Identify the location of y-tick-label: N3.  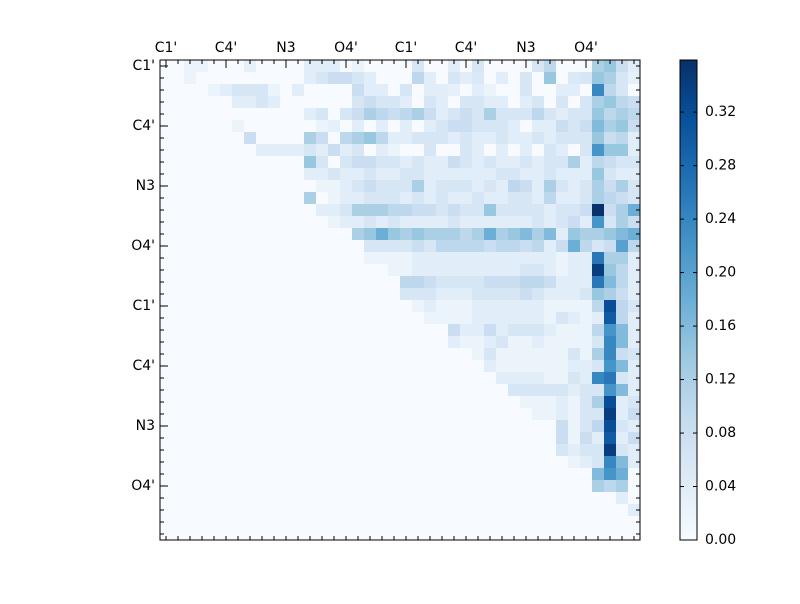
(145, 426).